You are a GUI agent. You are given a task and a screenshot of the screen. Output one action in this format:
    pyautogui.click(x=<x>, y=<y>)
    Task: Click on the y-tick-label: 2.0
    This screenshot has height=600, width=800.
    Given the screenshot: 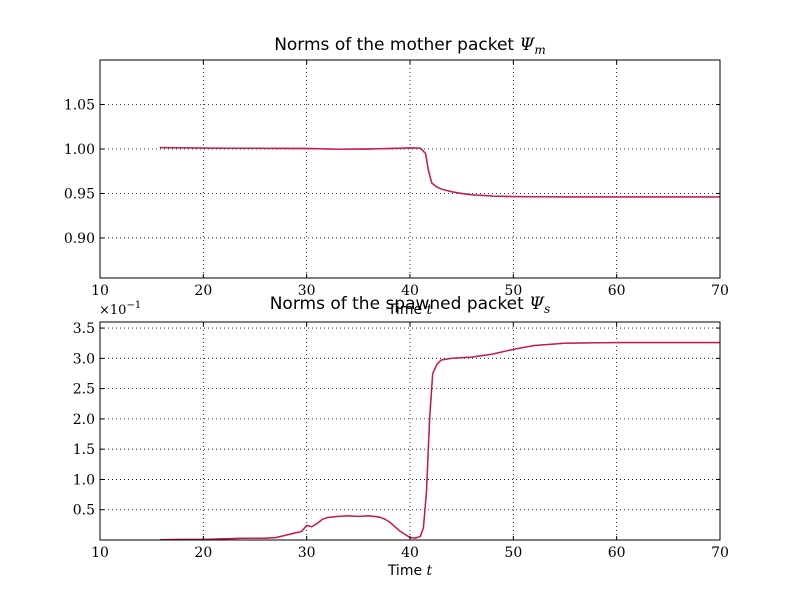 What is the action you would take?
    pyautogui.click(x=84, y=420)
    